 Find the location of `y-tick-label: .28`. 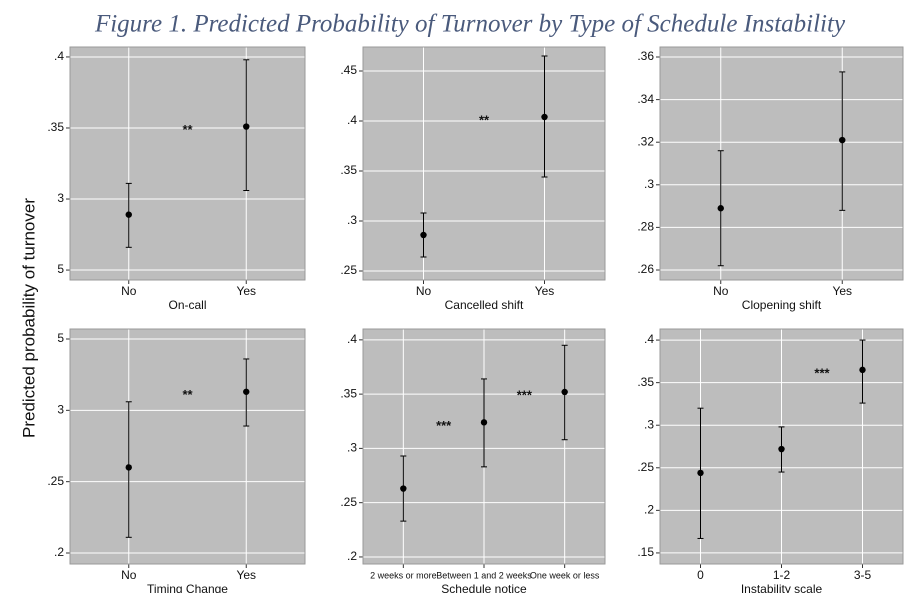

y-tick-label: .28 is located at coordinates (645, 227).